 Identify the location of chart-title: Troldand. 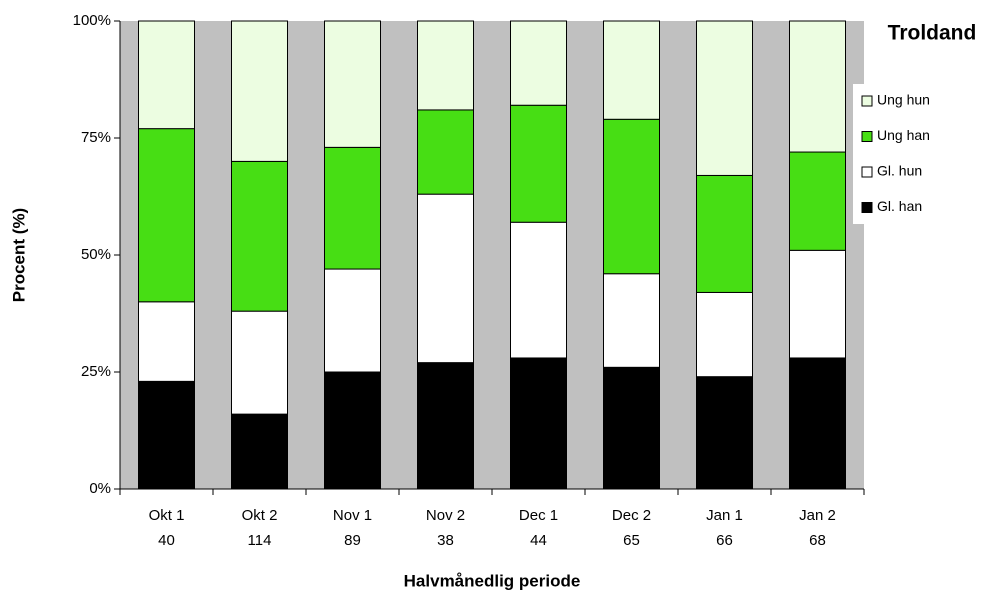
(932, 33).